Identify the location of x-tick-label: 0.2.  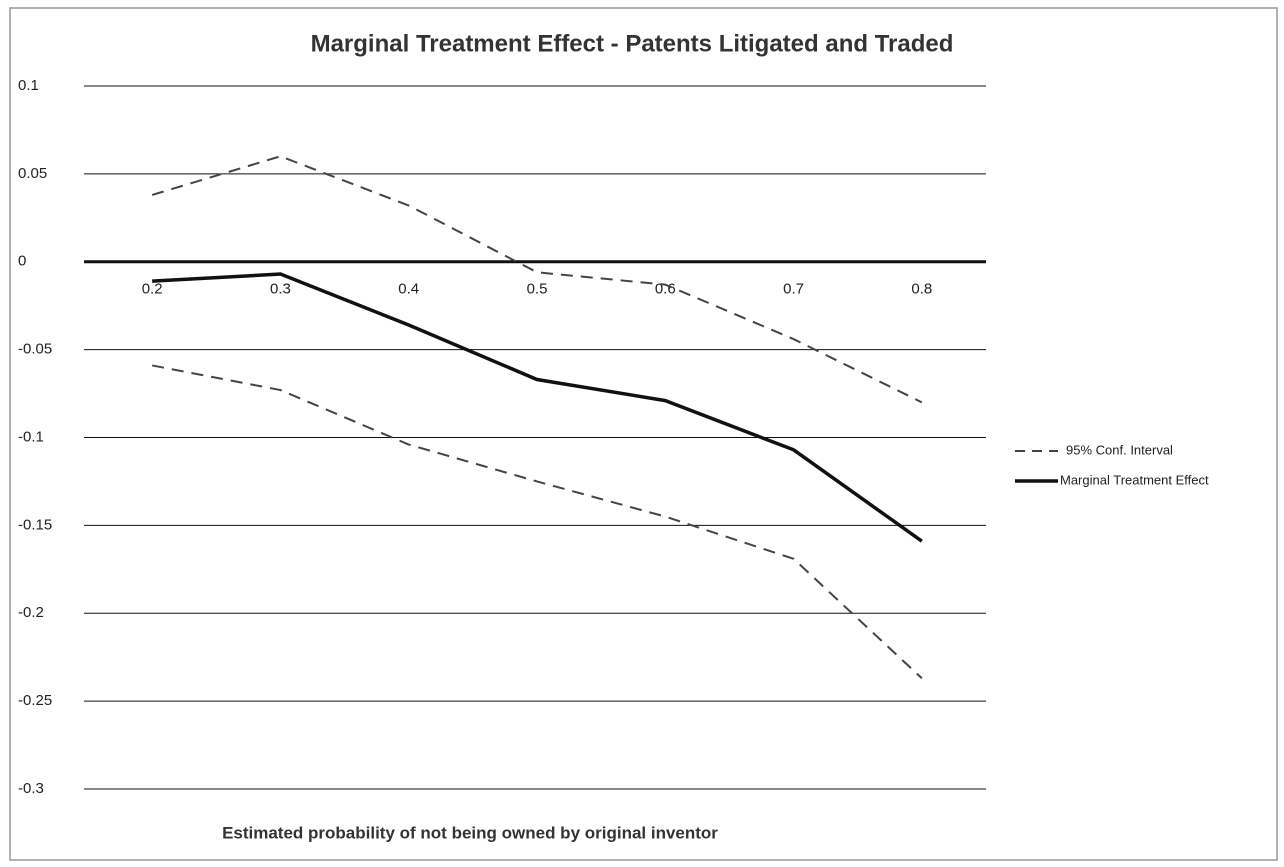
(152, 289).